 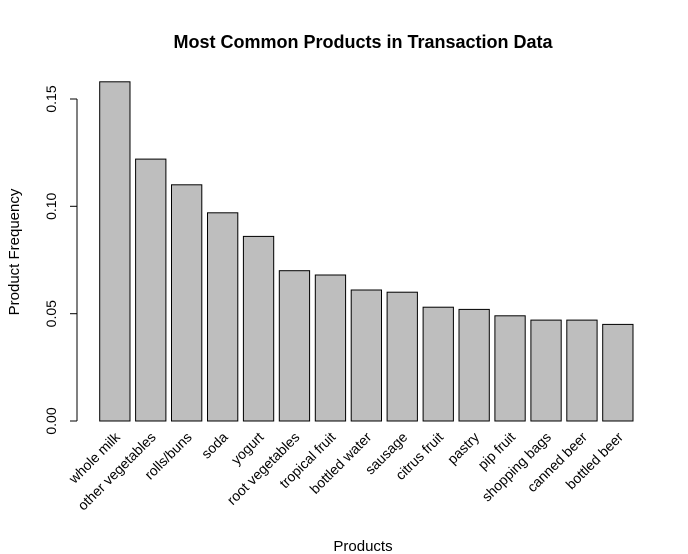 I want to click on y-axis: 0.00 0.05 0.10 0.15, so click(x=60, y=260).